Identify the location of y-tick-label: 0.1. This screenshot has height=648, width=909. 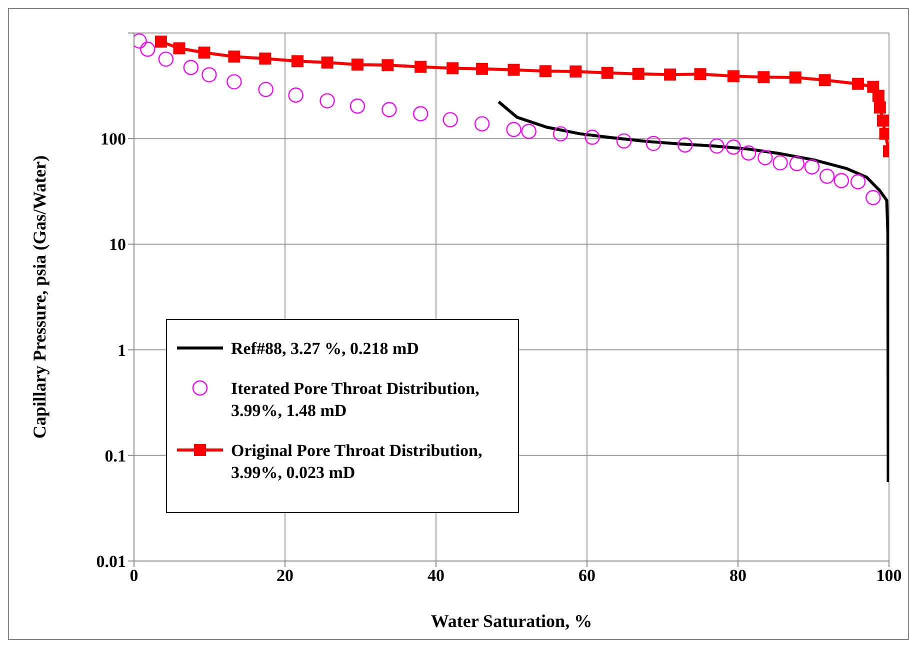
(115, 456).